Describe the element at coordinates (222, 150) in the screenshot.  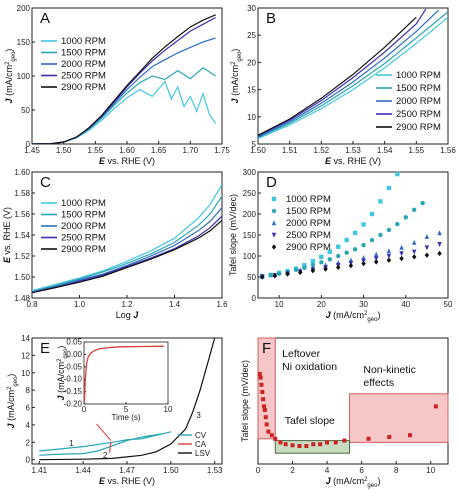
I see `x-tick-label: 1.75` at that location.